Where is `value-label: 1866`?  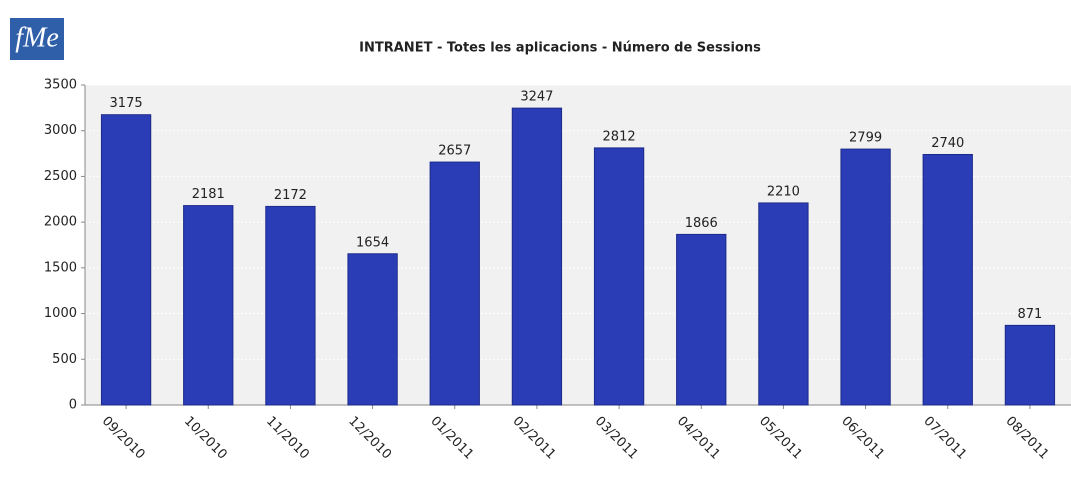 value-label: 1866 is located at coordinates (701, 223).